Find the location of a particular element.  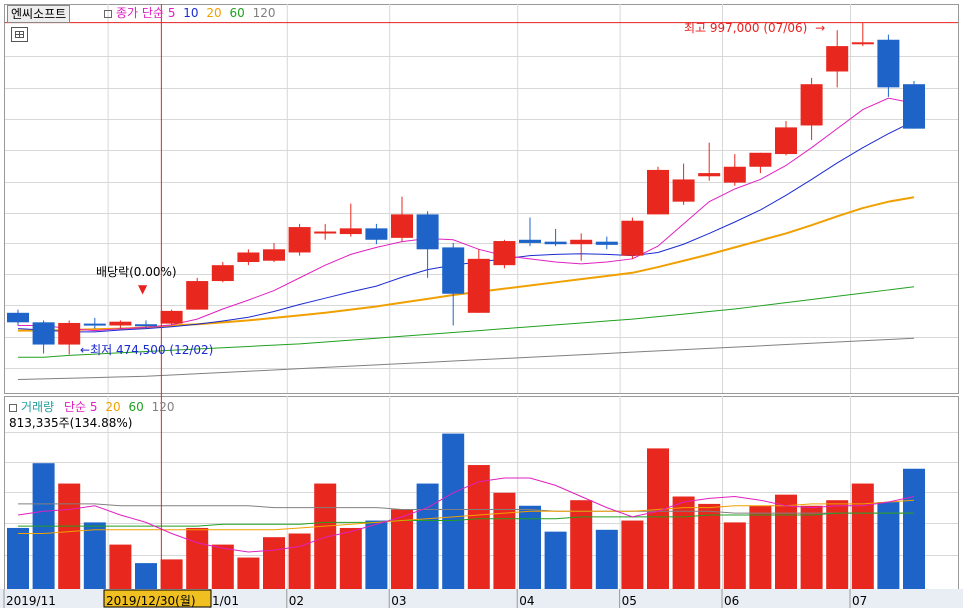

vol-ma60-label: 60 is located at coordinates (136, 407).